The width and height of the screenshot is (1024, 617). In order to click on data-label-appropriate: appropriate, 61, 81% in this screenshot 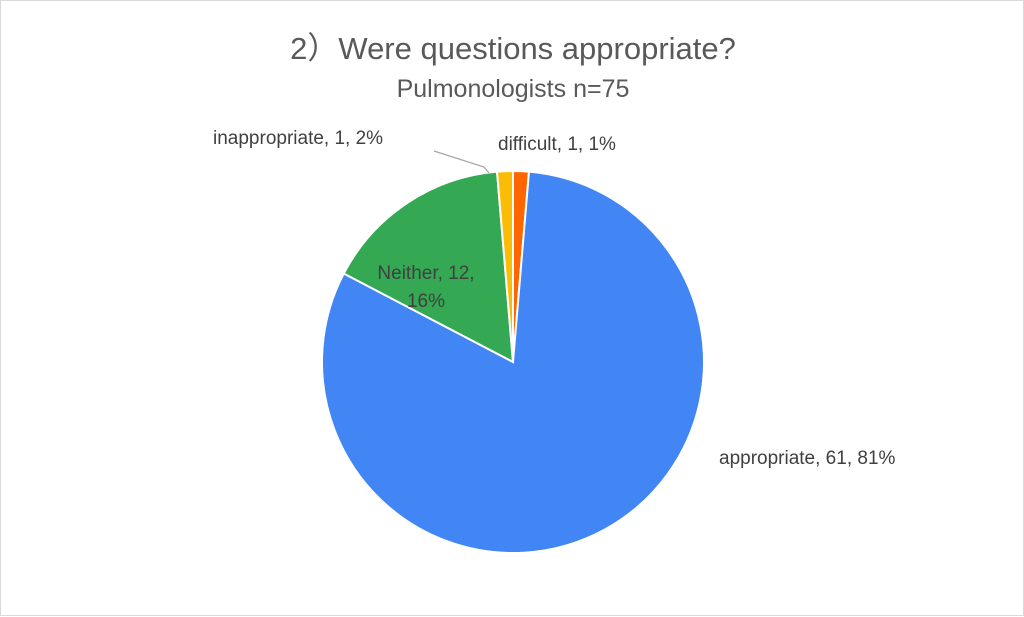, I will do `click(807, 458)`.